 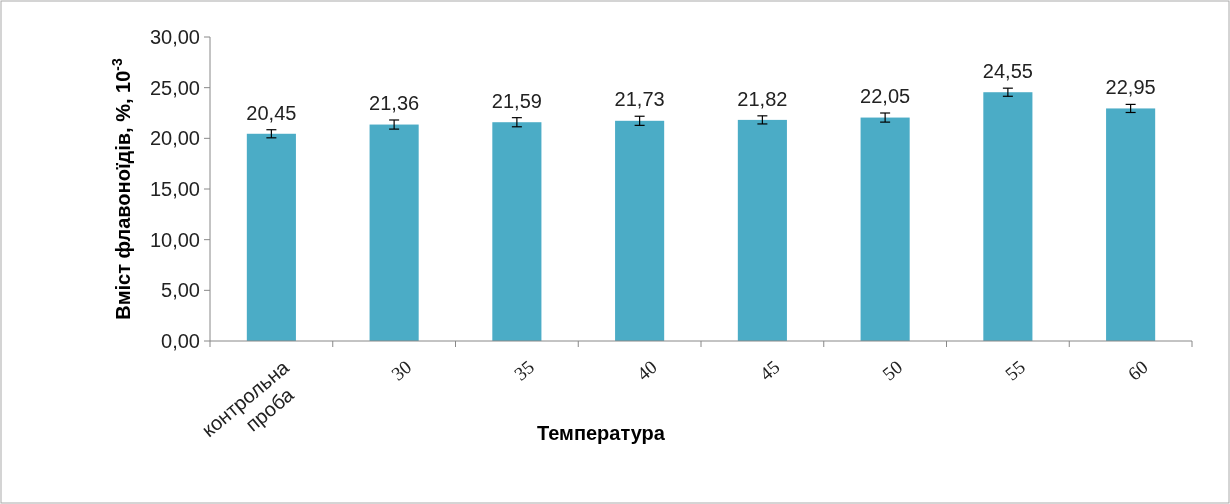 What do you see at coordinates (180, 290) in the screenshot?
I see `y-tick-label: 5,00` at bounding box center [180, 290].